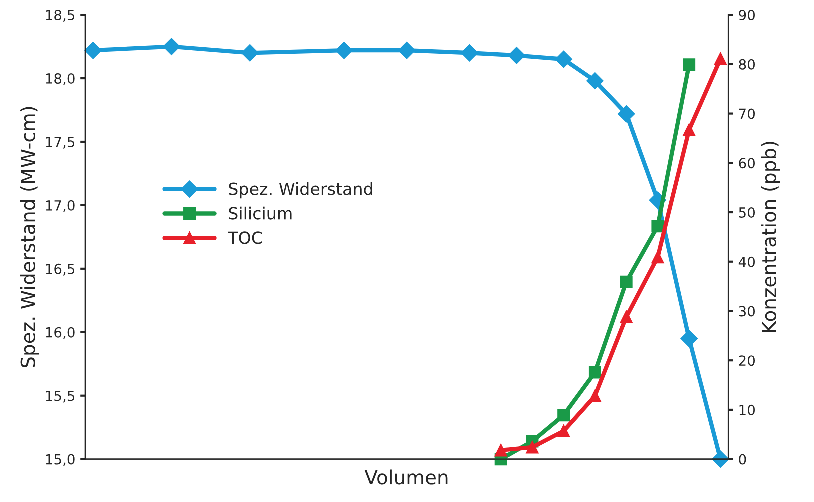 The image size is (814, 502). I want to click on y2-tick-label: 70, so click(747, 114).